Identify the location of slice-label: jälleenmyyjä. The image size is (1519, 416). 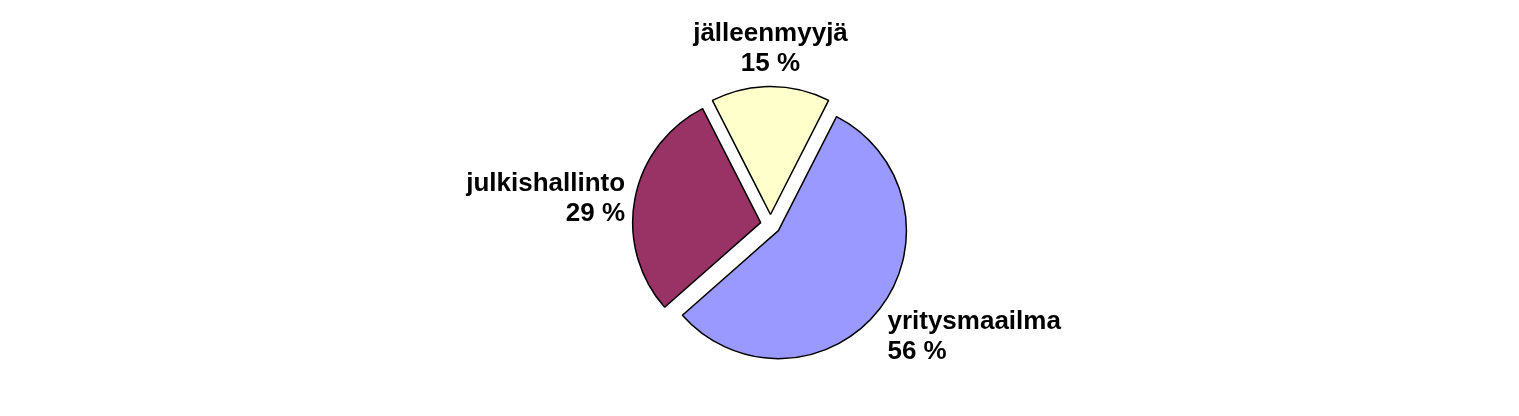
(770, 31).